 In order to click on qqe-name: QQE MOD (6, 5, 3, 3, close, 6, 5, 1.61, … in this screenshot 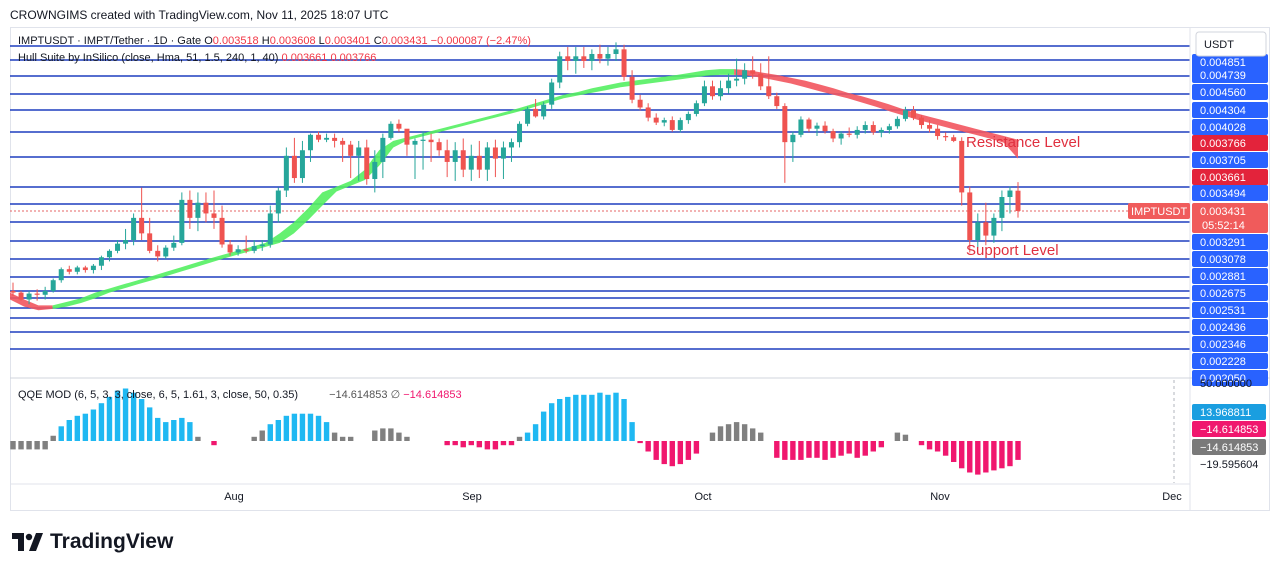, I will do `click(158, 395)`.